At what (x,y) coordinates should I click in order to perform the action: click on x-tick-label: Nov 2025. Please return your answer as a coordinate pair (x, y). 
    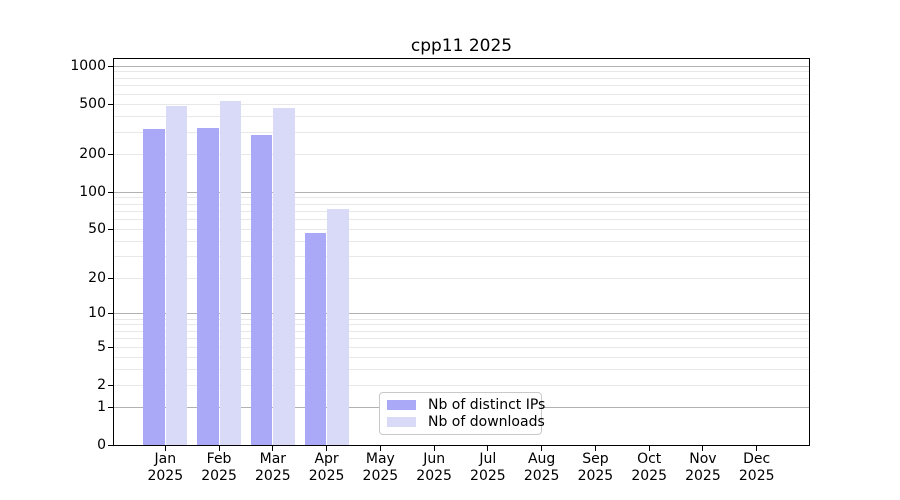
    Looking at the image, I should click on (703, 468).